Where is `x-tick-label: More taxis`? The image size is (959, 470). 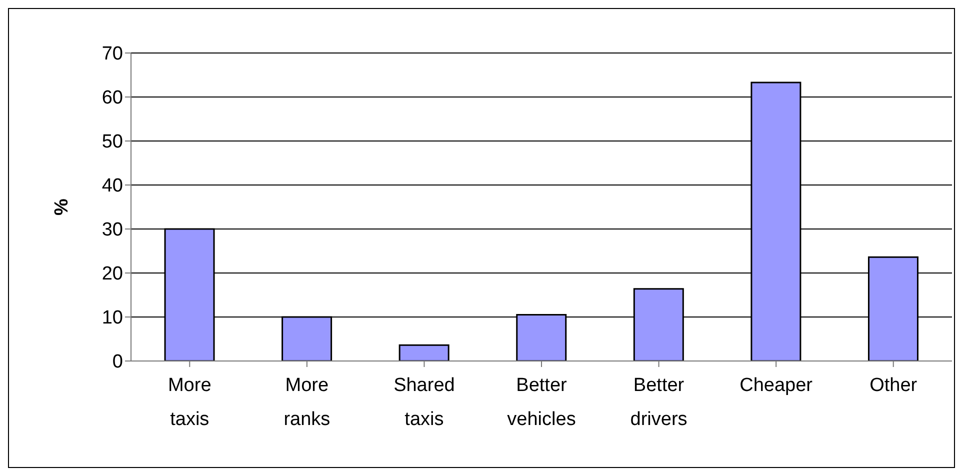
x-tick-label: More taxis is located at coordinates (190, 402).